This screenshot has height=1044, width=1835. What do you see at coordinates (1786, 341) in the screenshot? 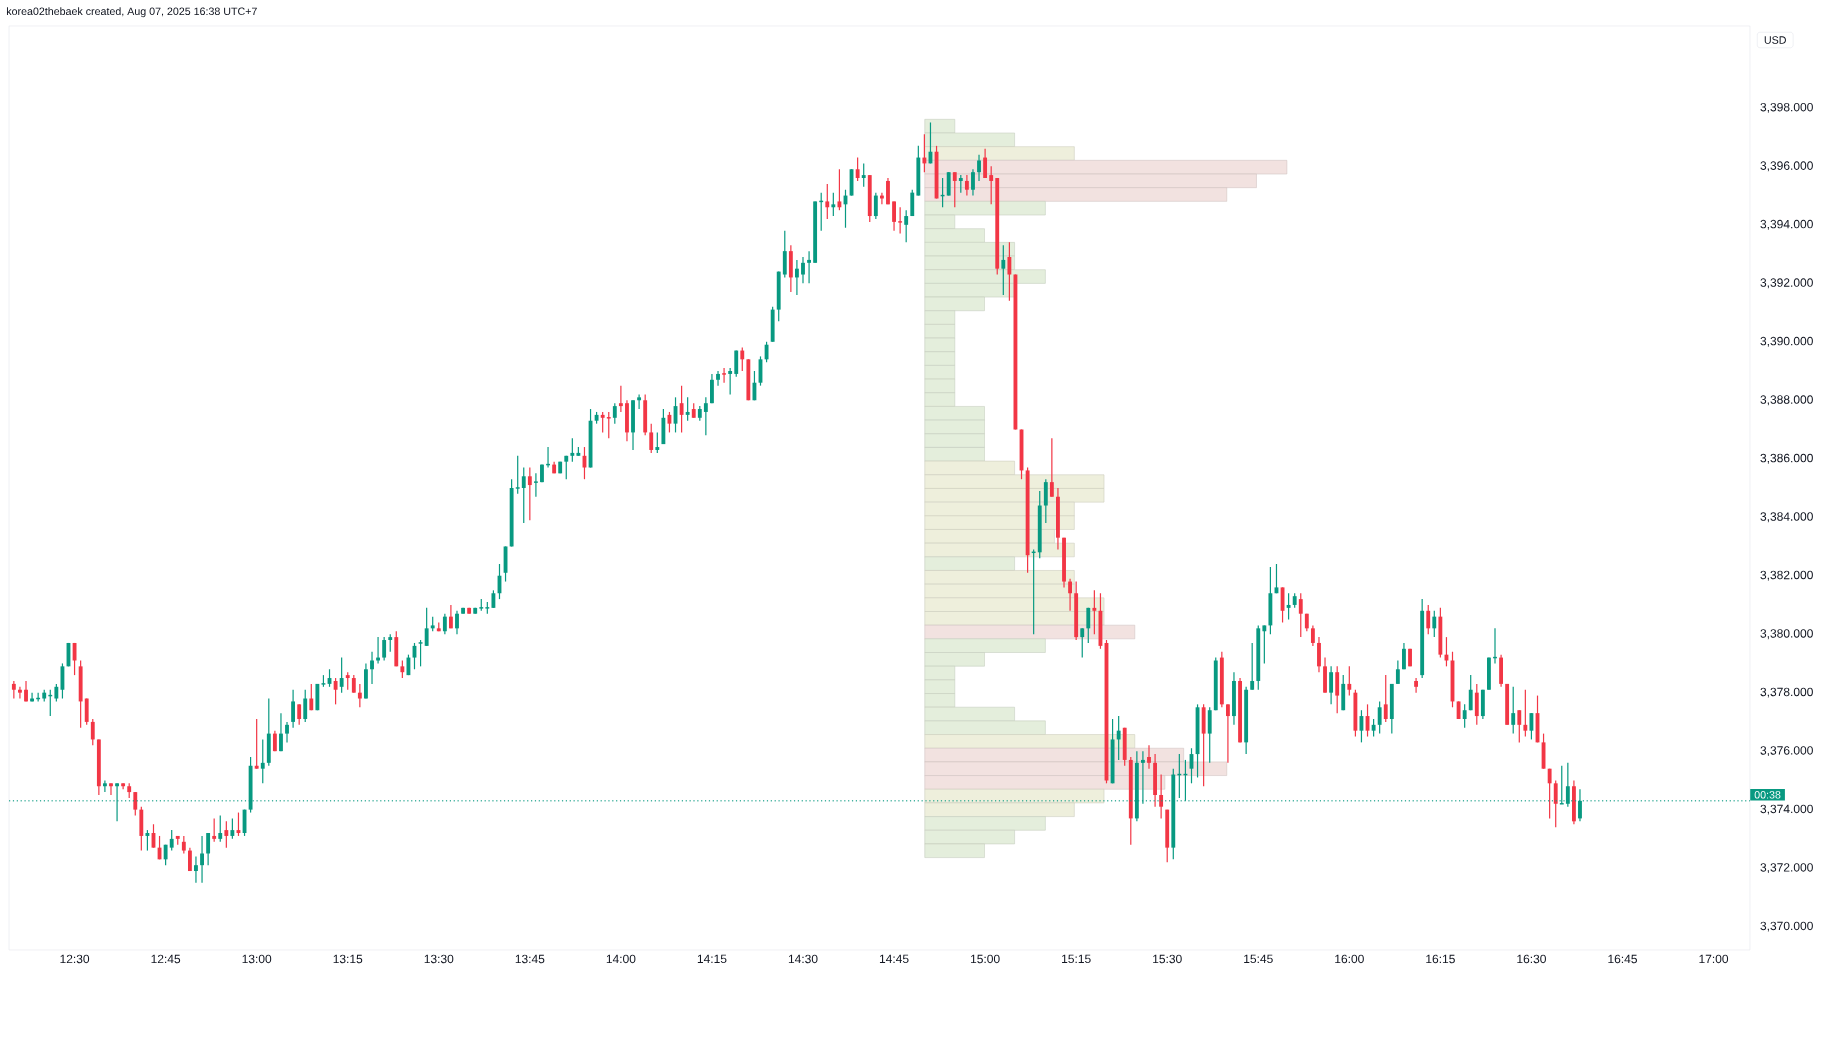
I see `y-tick-label: 3,390.000` at bounding box center [1786, 341].